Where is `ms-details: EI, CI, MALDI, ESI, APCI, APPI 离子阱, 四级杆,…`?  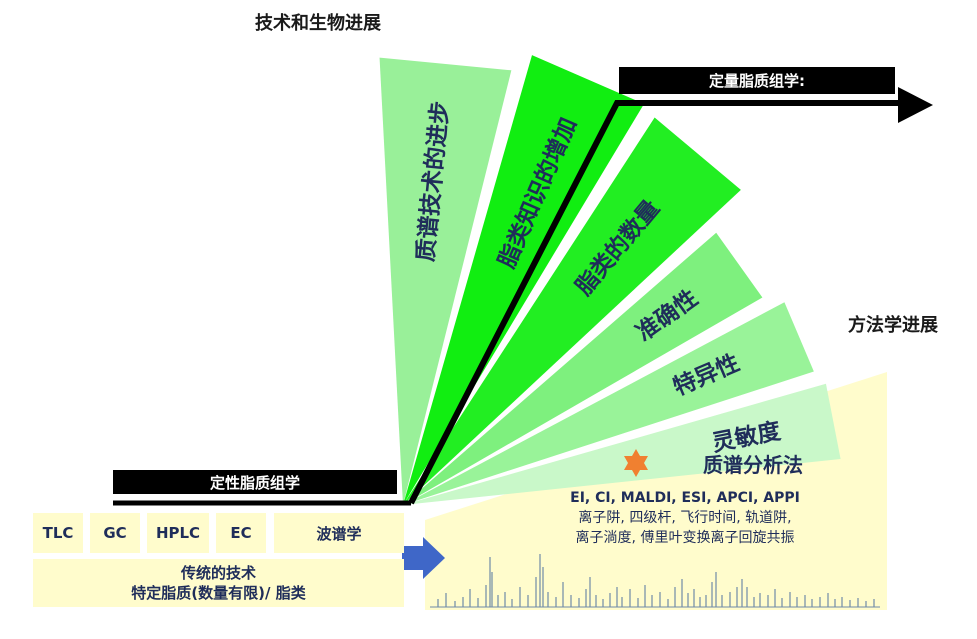
ms-details: EI, CI, MALDI, ESI, APCI, APPI 离子阱, 四级杆,… is located at coordinates (685, 518).